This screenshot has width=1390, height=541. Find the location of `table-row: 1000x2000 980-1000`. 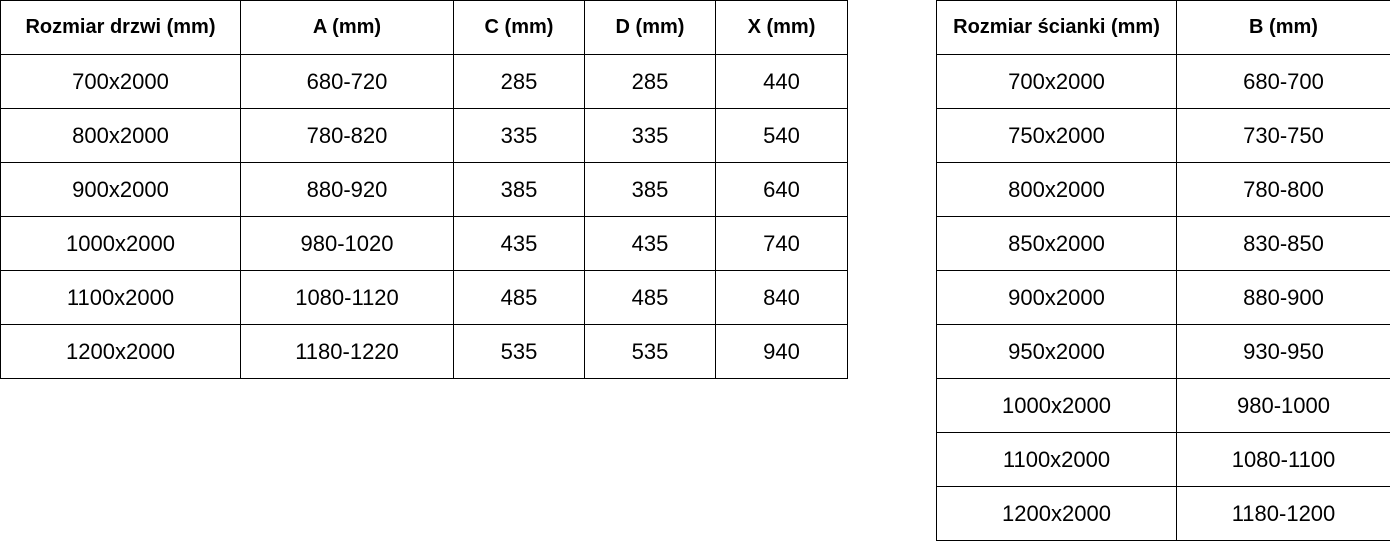

table-row: 1000x2000 980-1000 is located at coordinates (1163, 405).